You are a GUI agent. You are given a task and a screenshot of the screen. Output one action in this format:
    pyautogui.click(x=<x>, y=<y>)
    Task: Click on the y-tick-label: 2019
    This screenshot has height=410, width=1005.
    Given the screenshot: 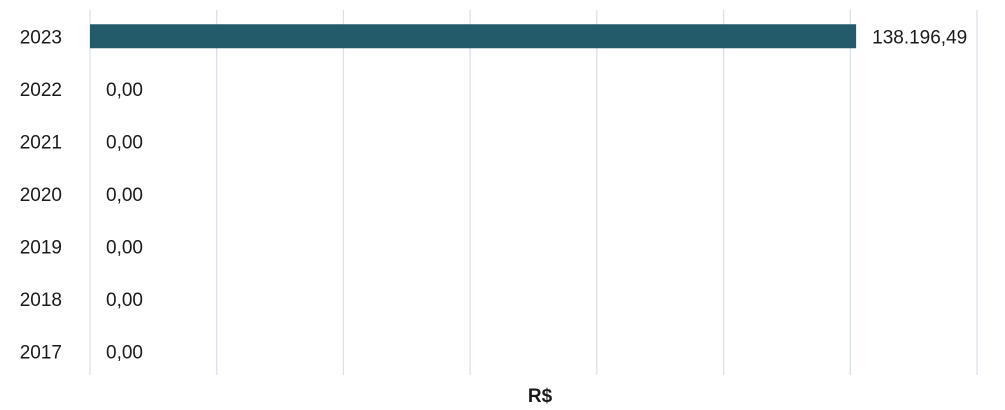 What is the action you would take?
    pyautogui.click(x=41, y=247)
    